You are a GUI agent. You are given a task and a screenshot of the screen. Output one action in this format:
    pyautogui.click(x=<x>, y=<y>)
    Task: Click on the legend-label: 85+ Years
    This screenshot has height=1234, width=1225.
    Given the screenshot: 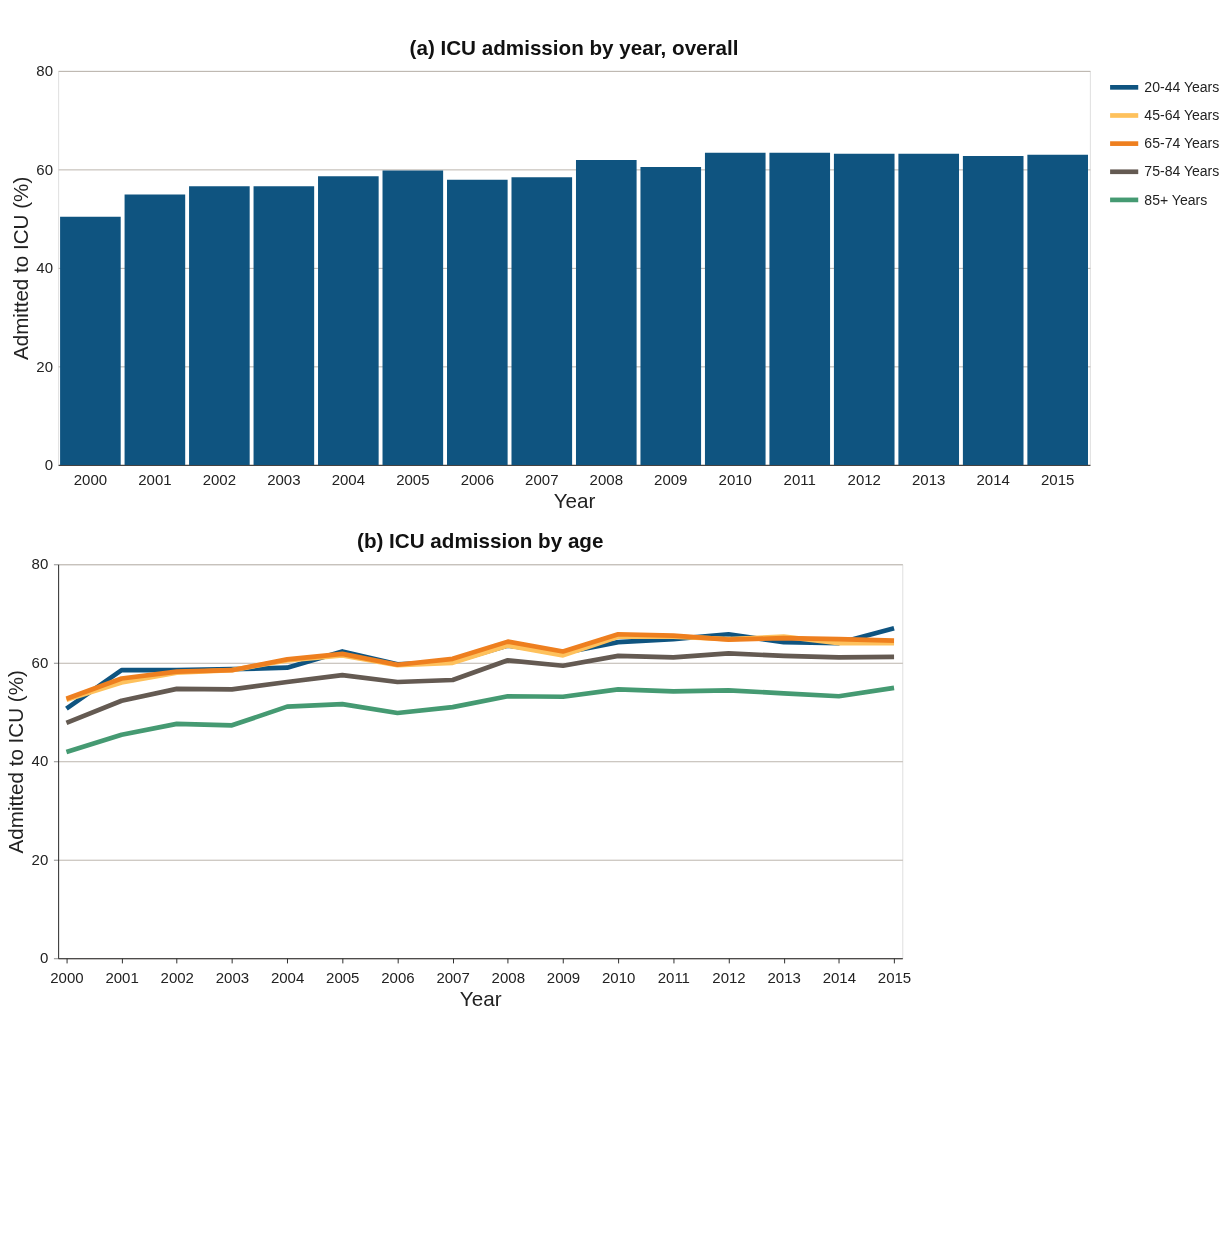 What is the action you would take?
    pyautogui.click(x=1176, y=199)
    